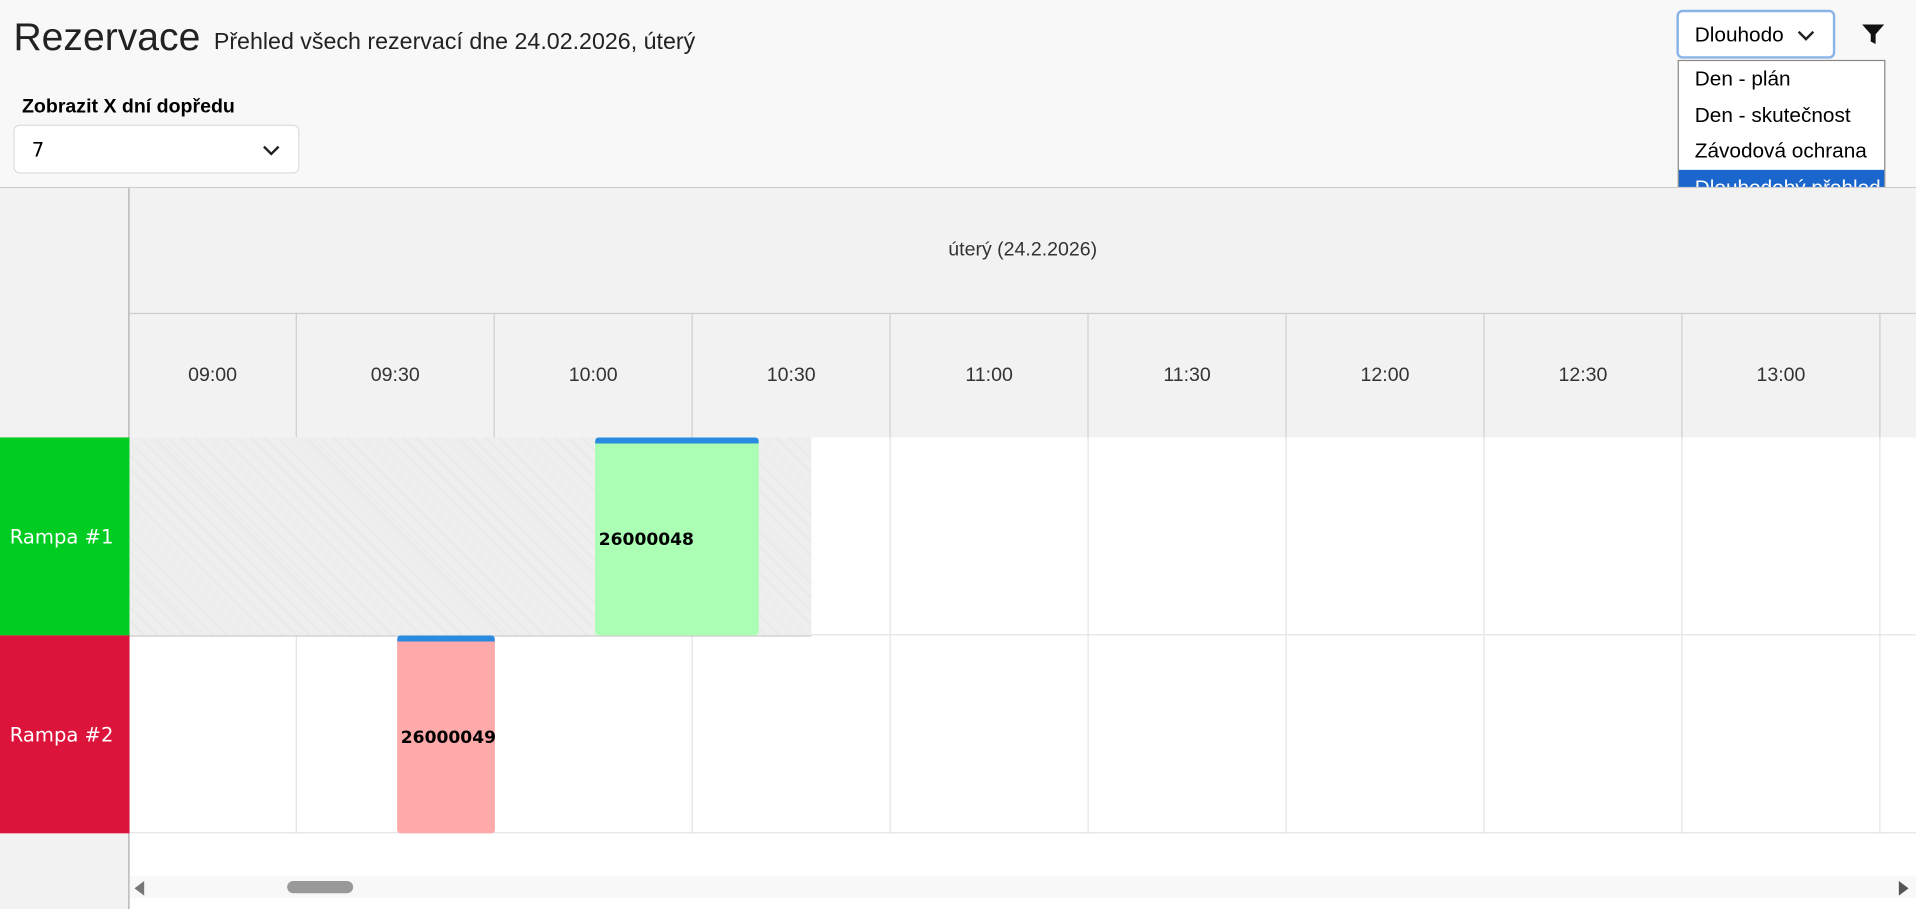  What do you see at coordinates (213, 375) in the screenshot?
I see `time-header: 09:00` at bounding box center [213, 375].